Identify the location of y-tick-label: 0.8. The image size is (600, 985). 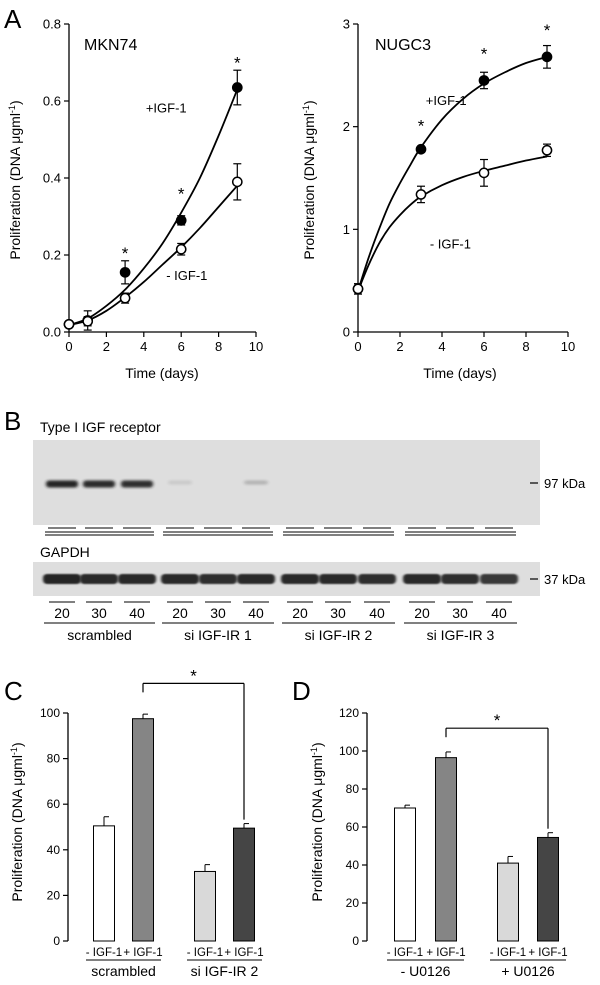
(52, 24).